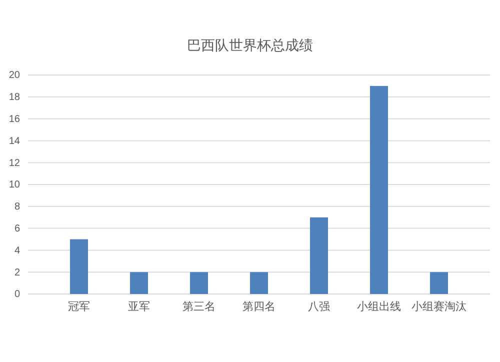 The width and height of the screenshot is (500, 362). What do you see at coordinates (439, 306) in the screenshot?
I see `x-tick-label: 小组赛淘汰` at bounding box center [439, 306].